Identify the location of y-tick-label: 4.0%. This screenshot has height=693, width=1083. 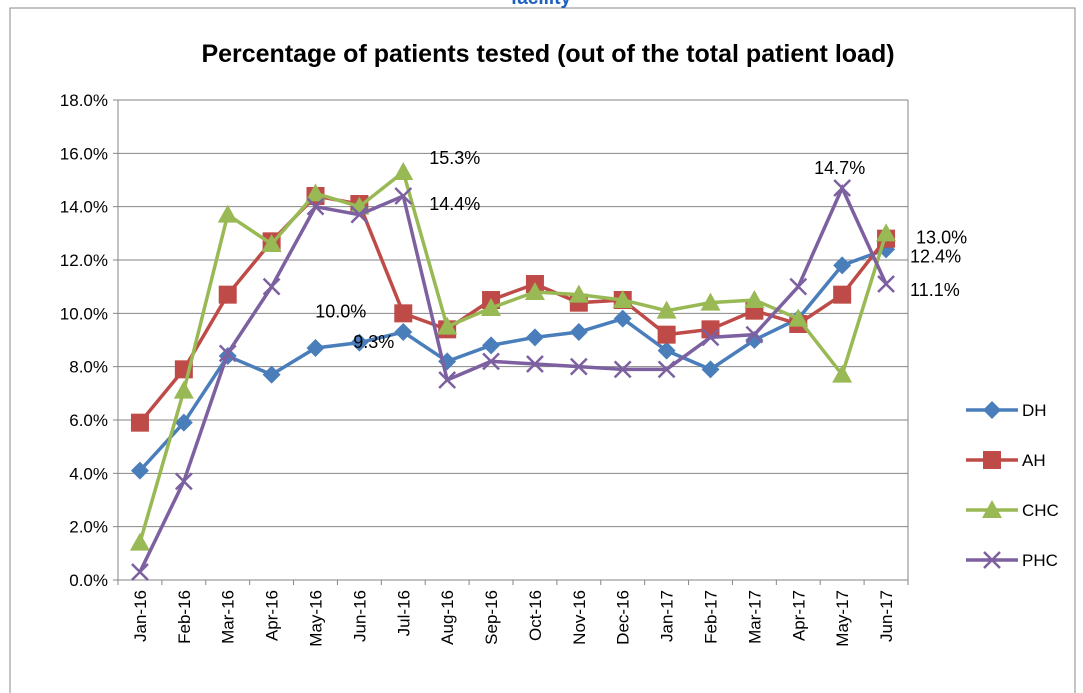
(88, 473).